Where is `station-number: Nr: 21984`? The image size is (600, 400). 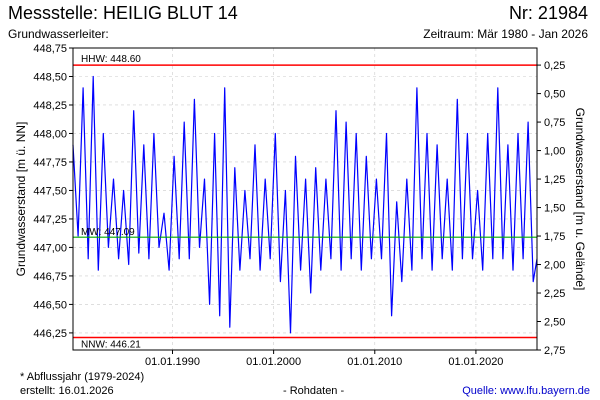 station-number: Nr: 21984 is located at coordinates (548, 13).